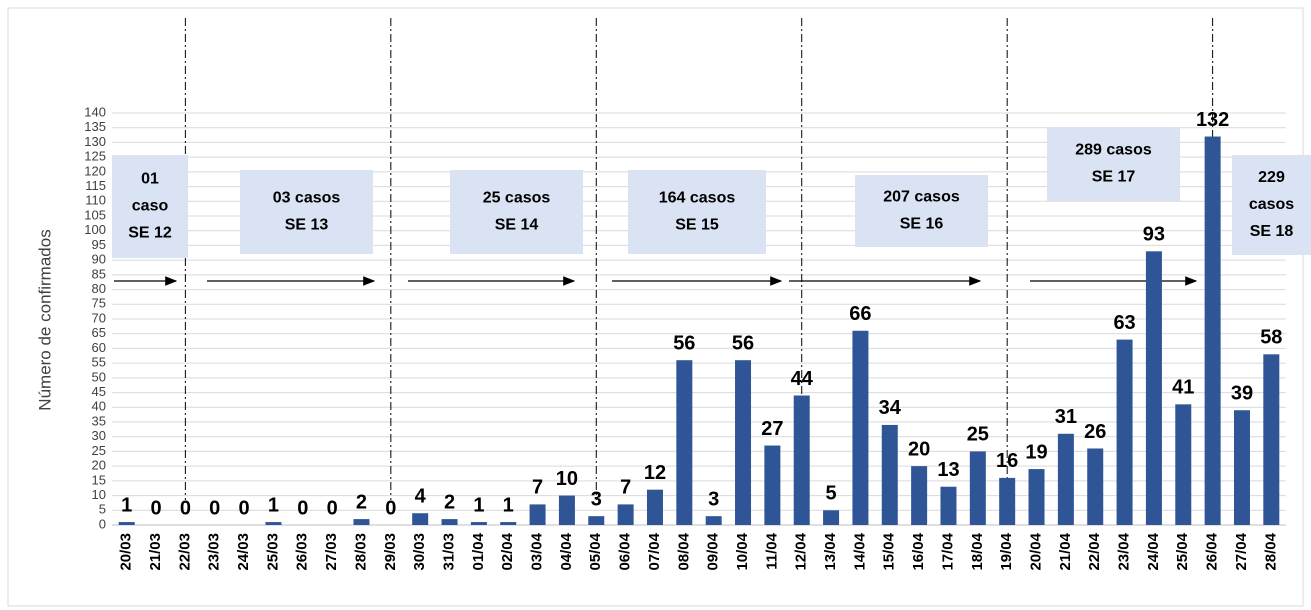 Image resolution: width=1311 pixels, height=610 pixels. What do you see at coordinates (1270, 551) in the screenshot?
I see `x-tick-label: 28/04` at bounding box center [1270, 551].